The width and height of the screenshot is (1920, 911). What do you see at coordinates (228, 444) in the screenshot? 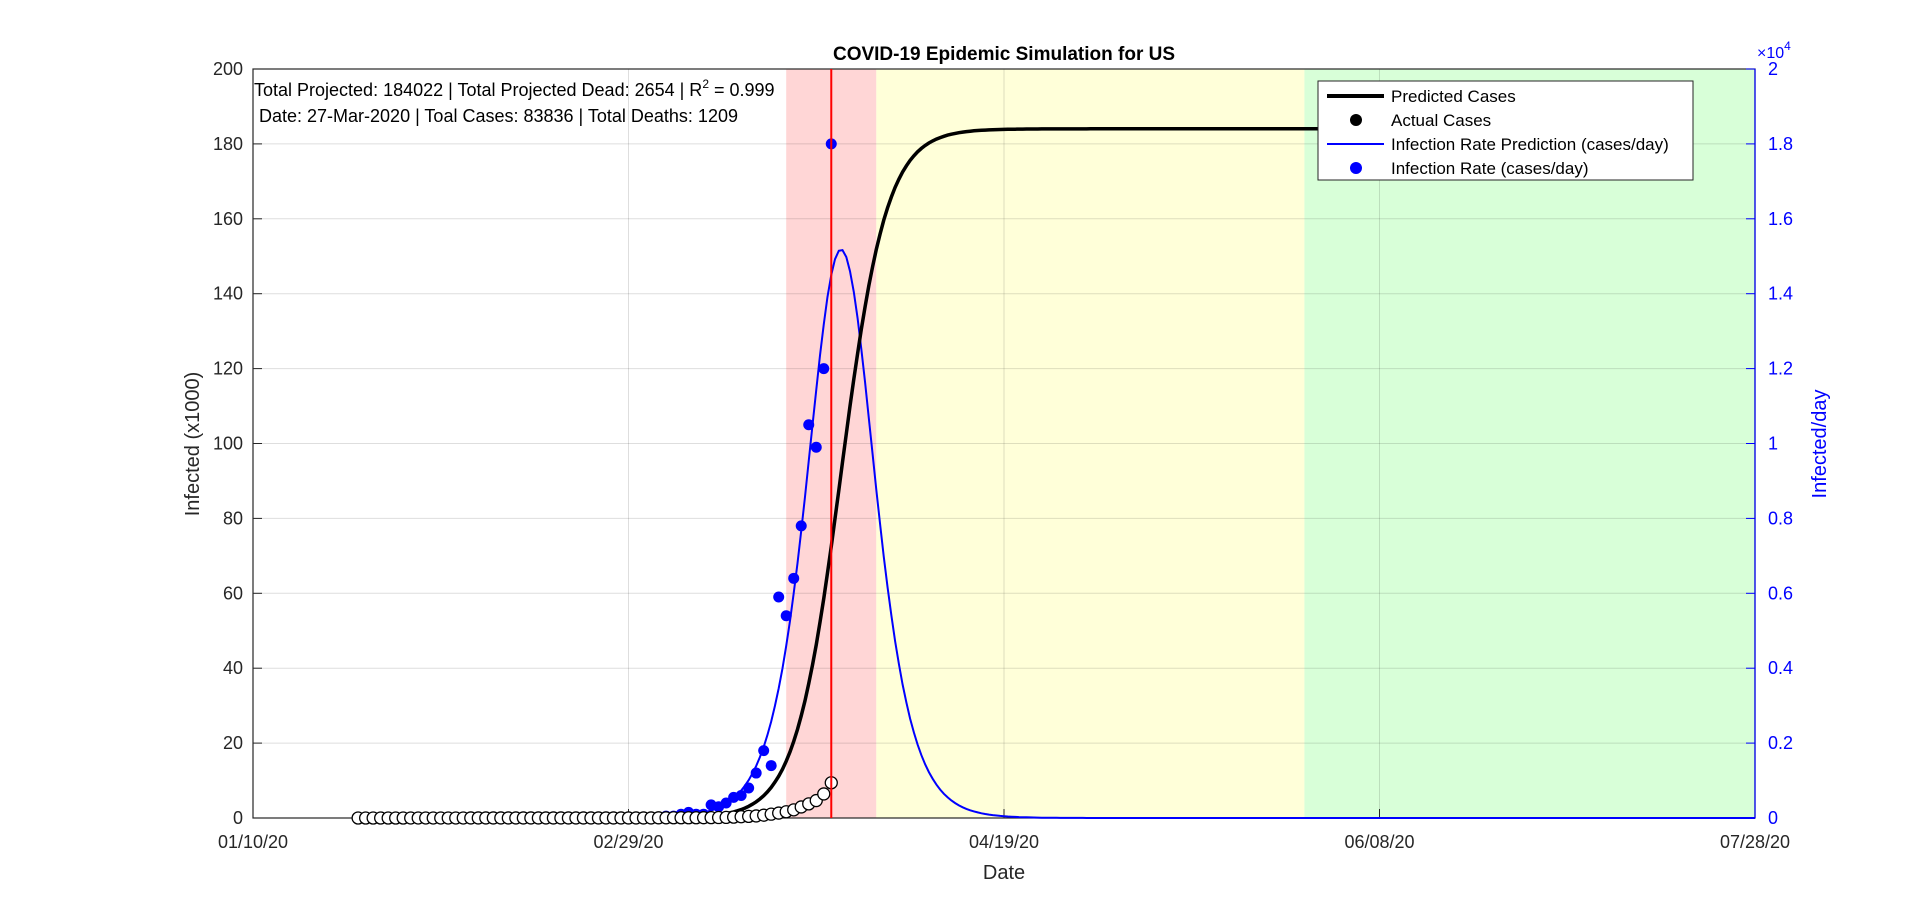
I see `y-tick-label-left: 100` at bounding box center [228, 444].